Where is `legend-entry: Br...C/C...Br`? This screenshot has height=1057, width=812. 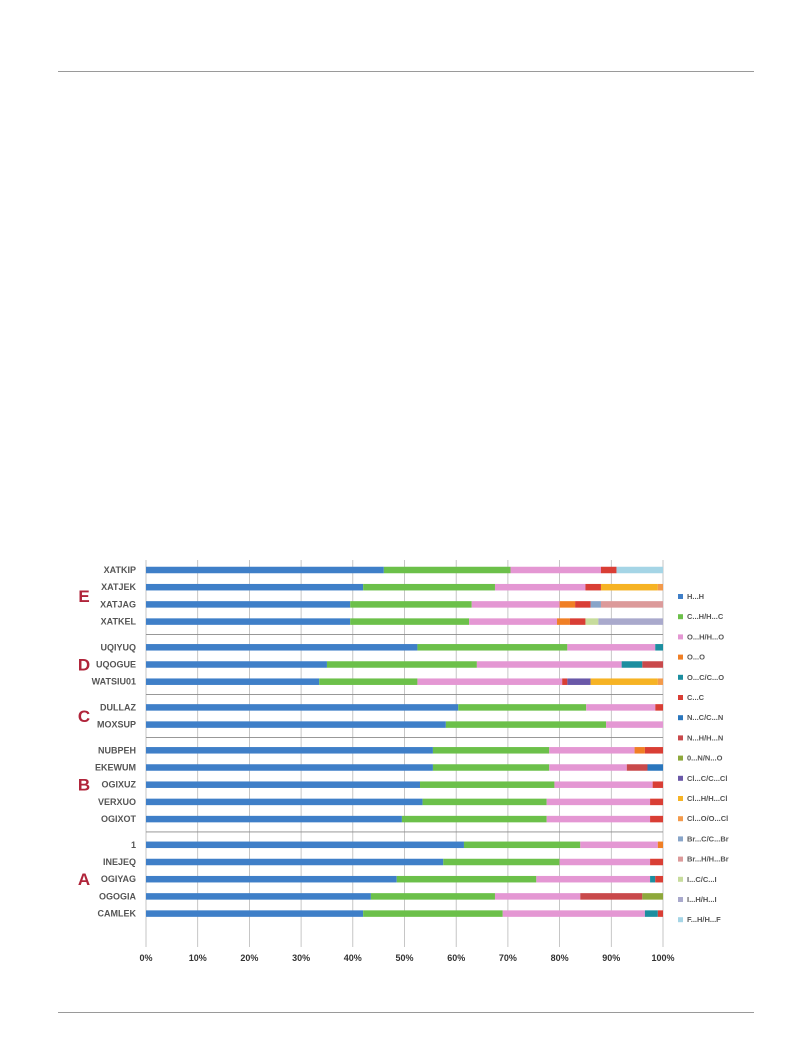 legend-entry: Br...C/C...Br is located at coordinates (703, 838).